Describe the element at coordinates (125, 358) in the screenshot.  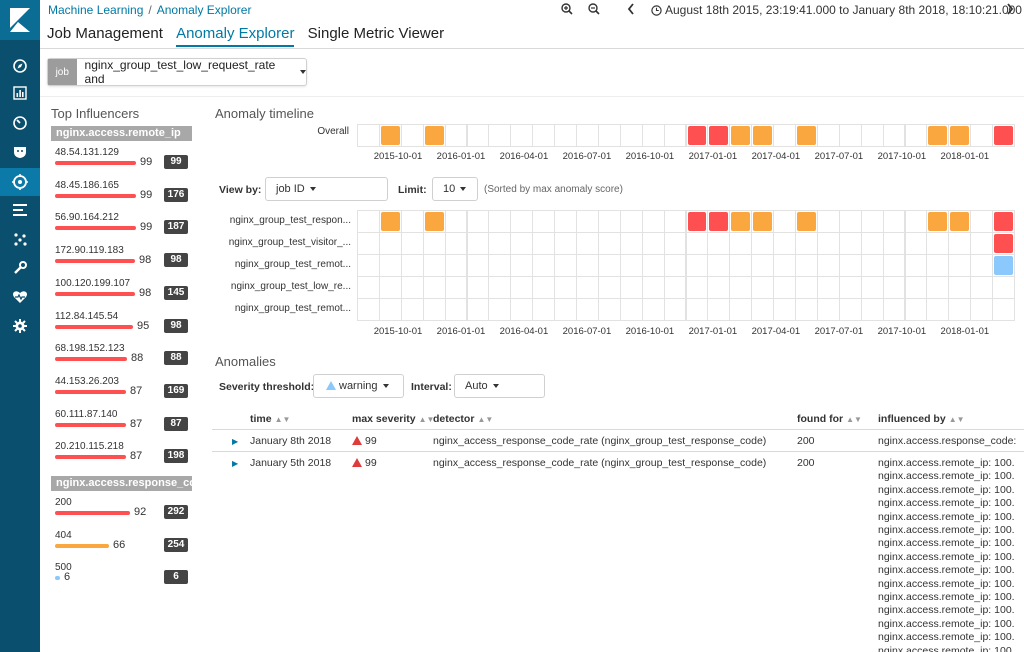
I see `influencer-row: 68.198.152.123 88 88` at that location.